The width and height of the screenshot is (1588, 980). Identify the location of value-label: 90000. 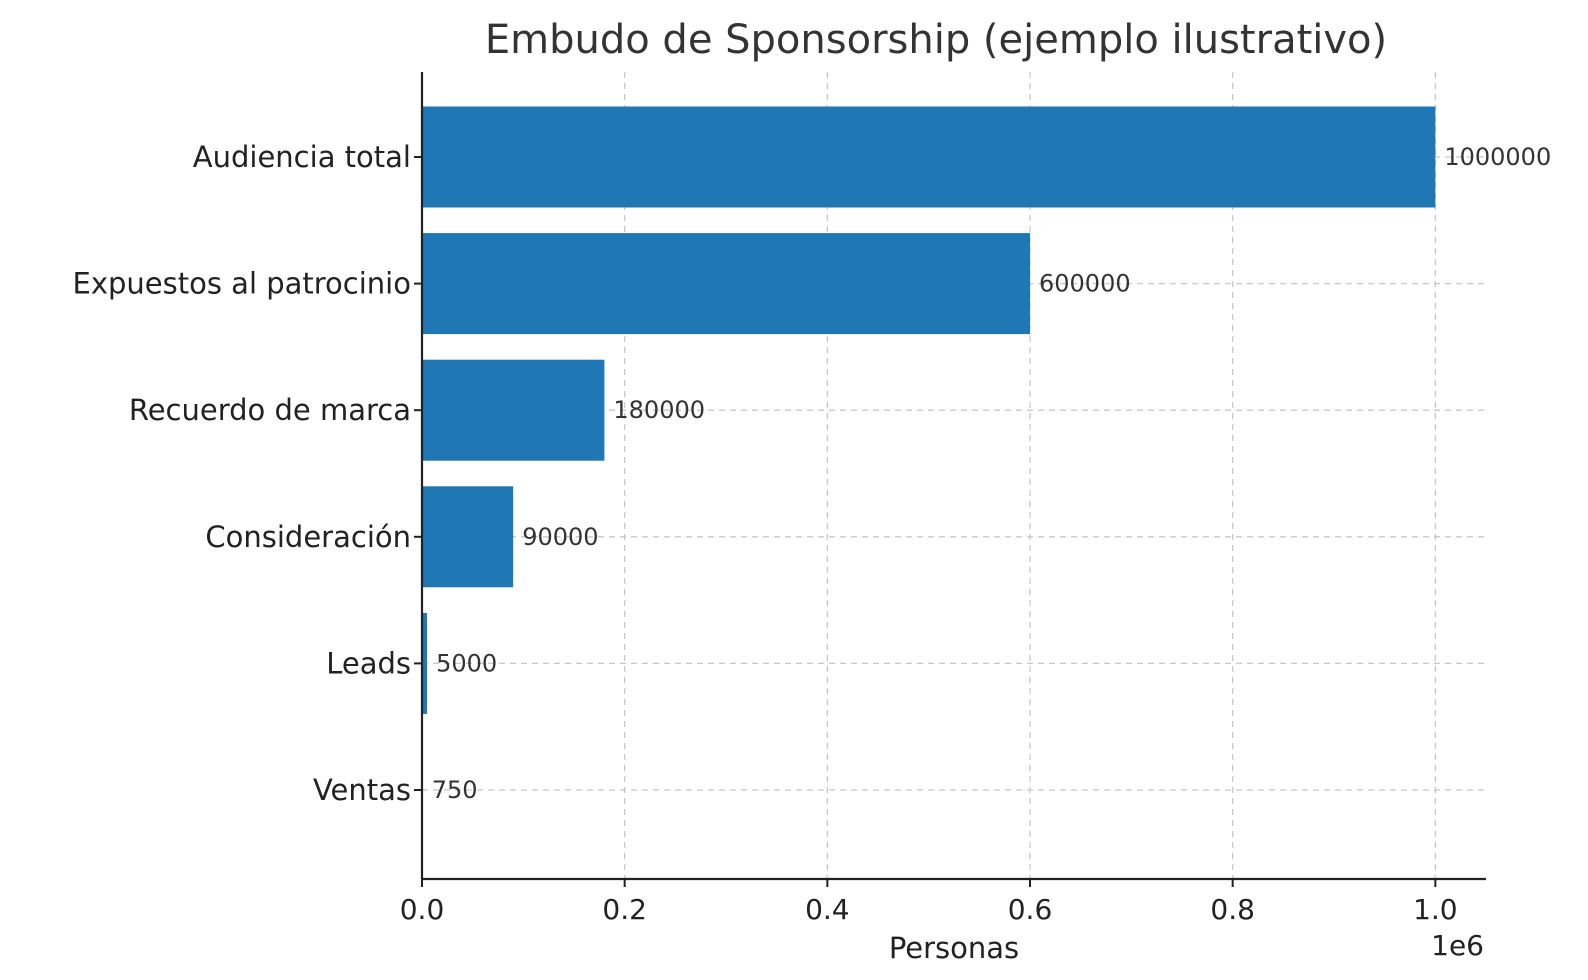
(560, 537).